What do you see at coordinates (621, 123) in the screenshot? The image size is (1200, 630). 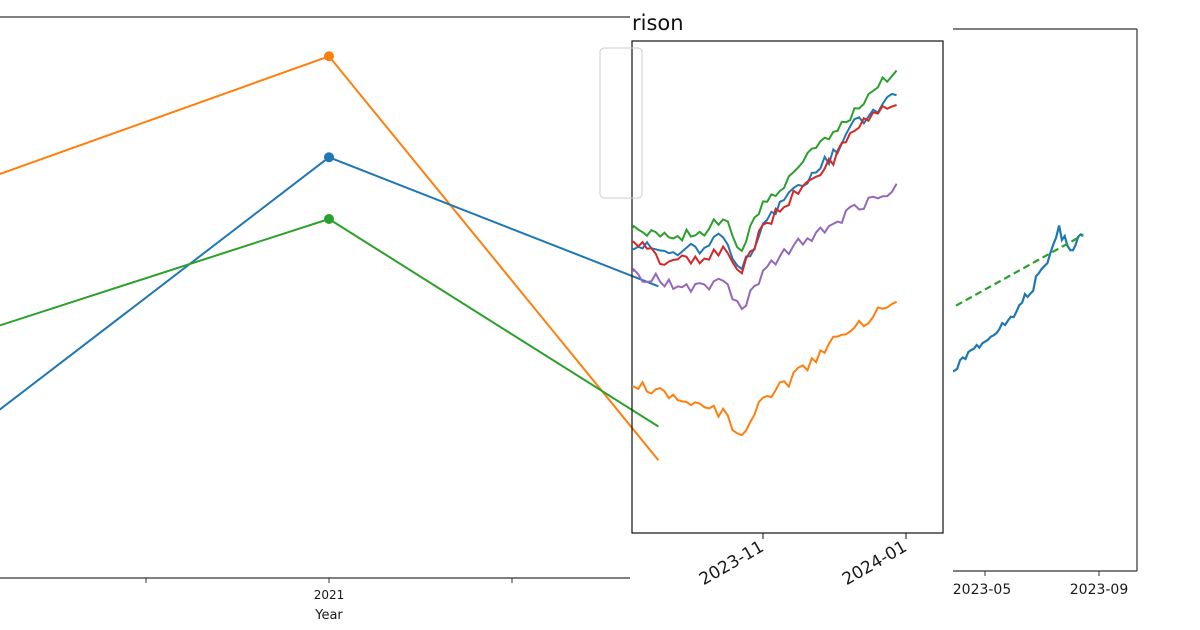 I see `middle-panel-legend-edge` at bounding box center [621, 123].